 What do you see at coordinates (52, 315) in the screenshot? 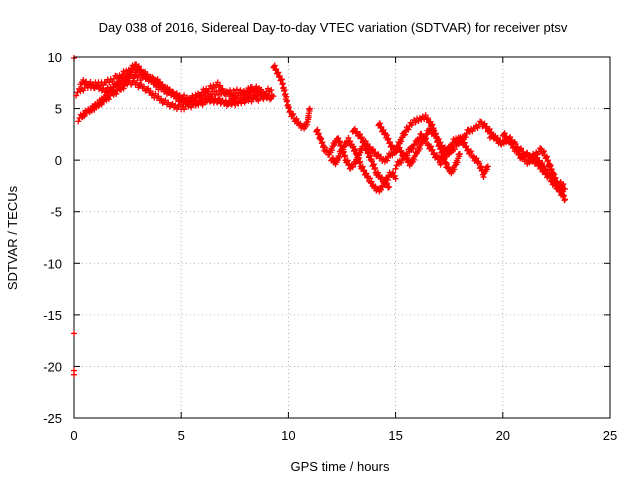
I see `y-tick-label-5: -15` at bounding box center [52, 315].